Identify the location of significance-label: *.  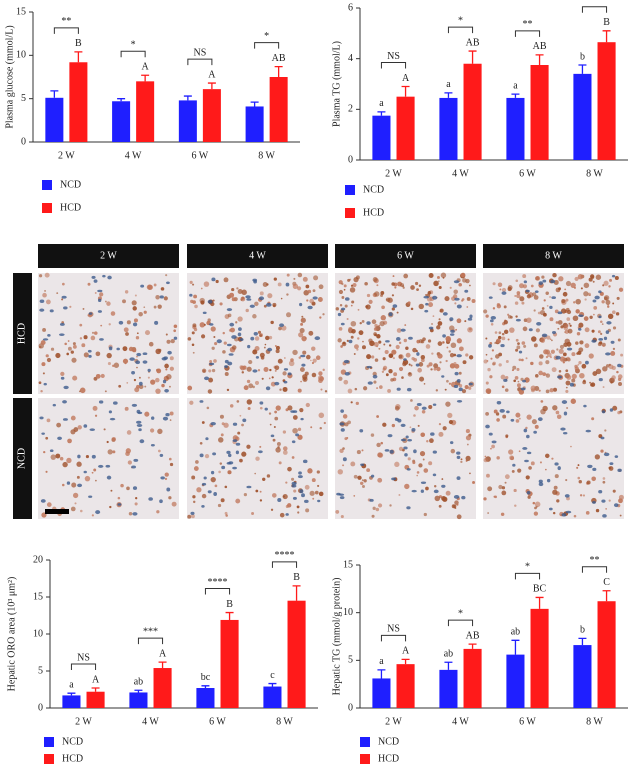
(266, 36).